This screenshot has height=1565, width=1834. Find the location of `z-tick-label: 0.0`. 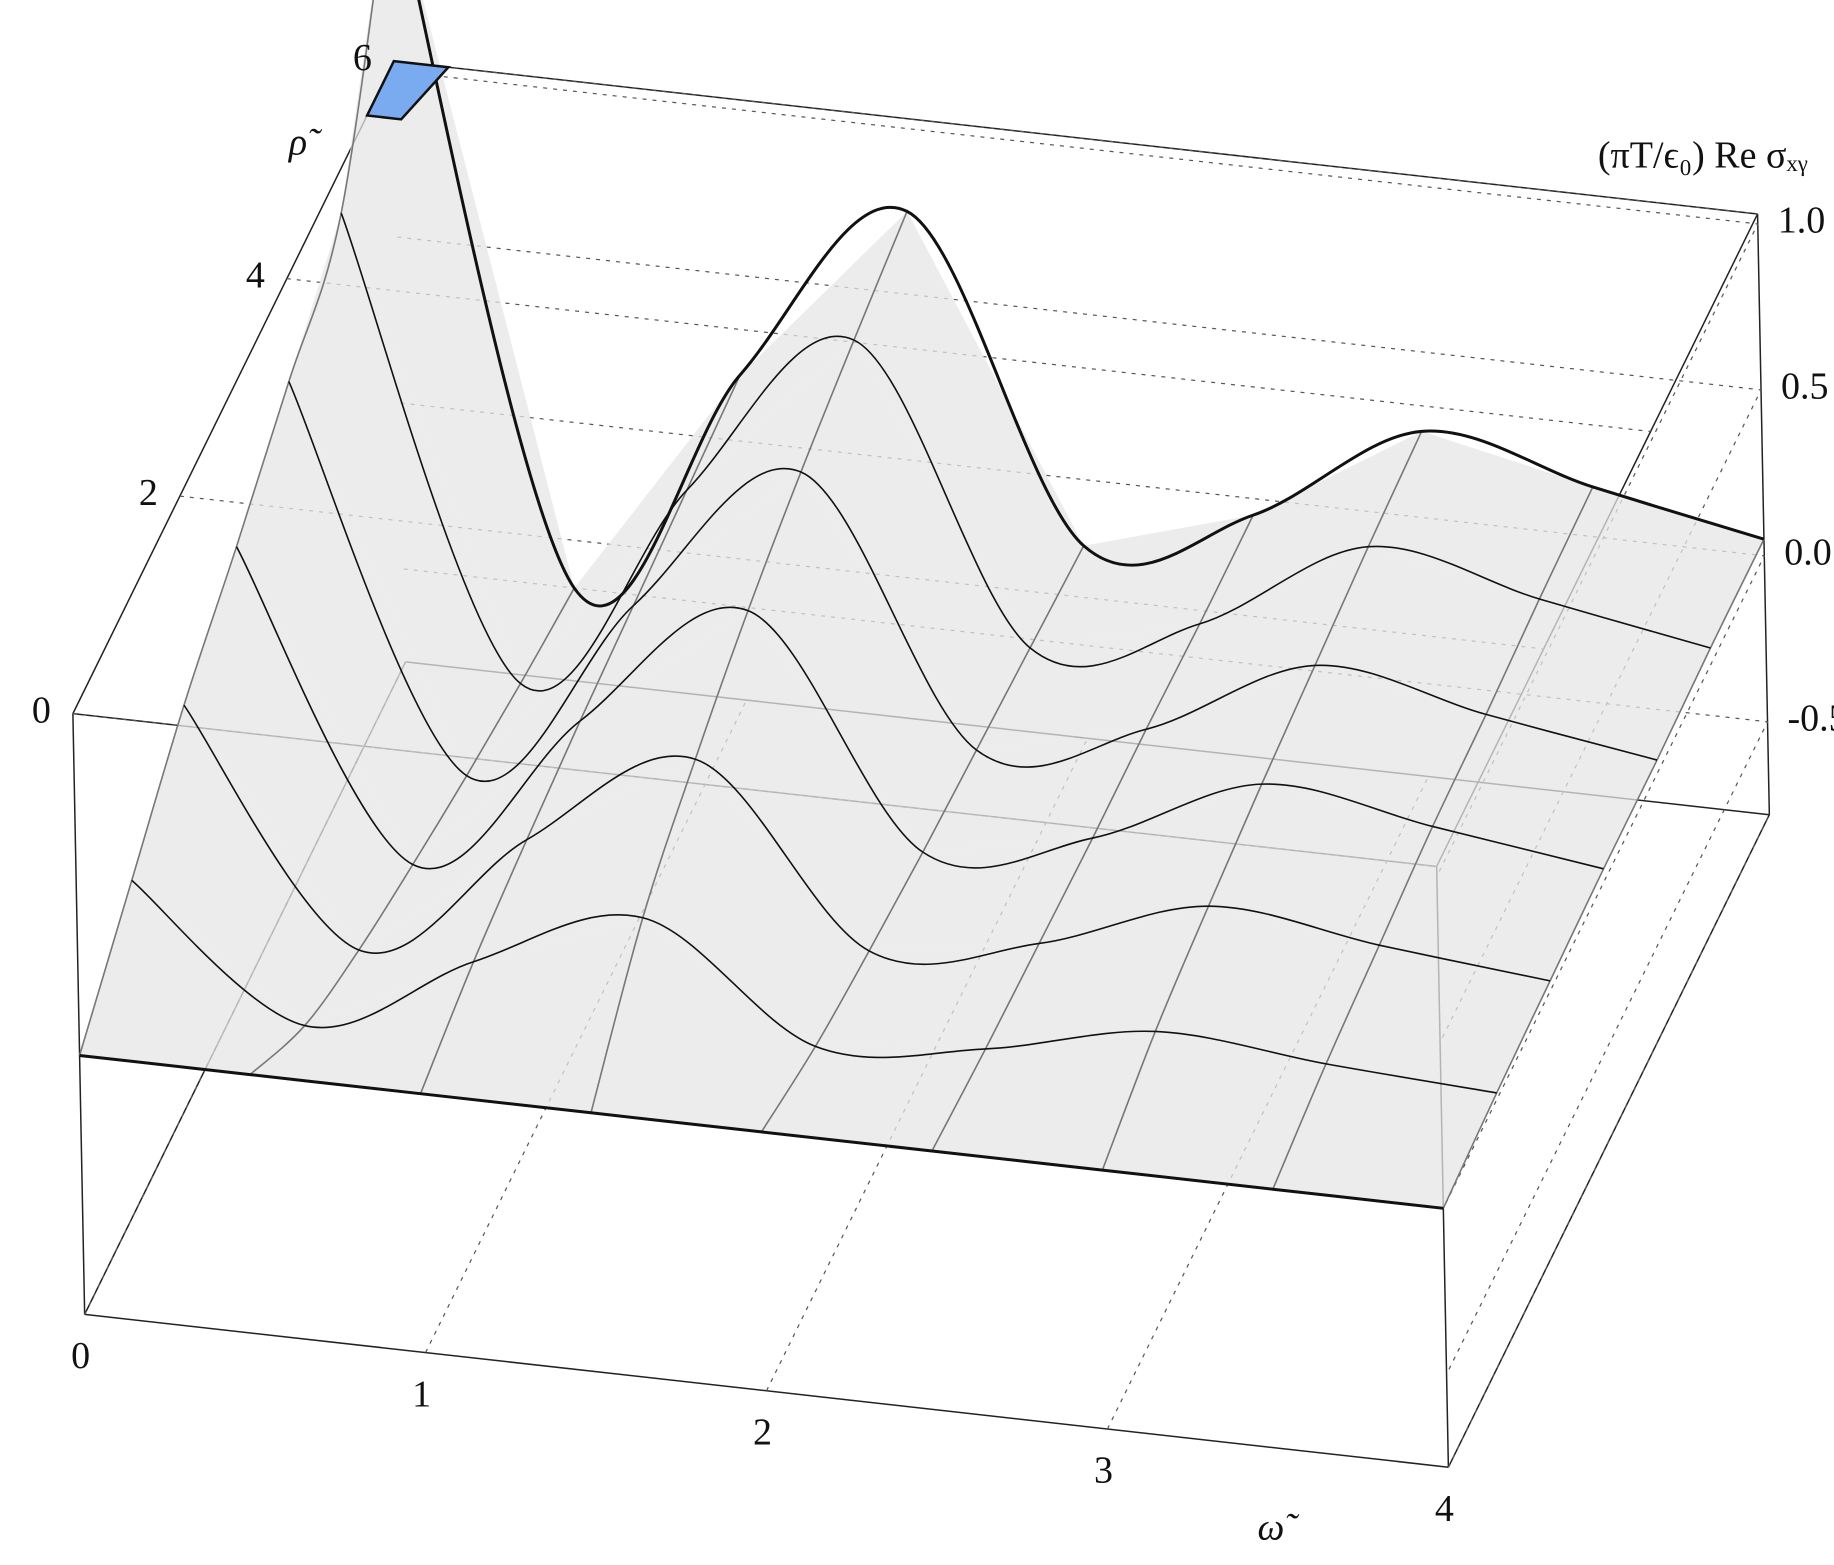

z-tick-label: 0.0 is located at coordinates (1808, 553).